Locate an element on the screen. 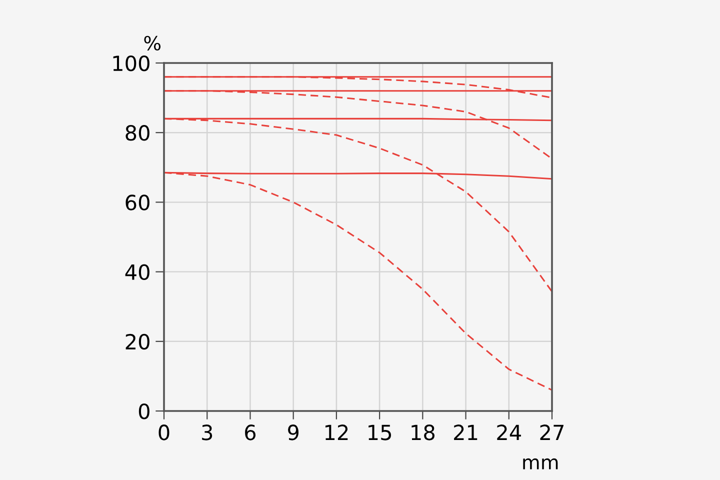 Image resolution: width=720 pixels, height=480 pixels. x-tick-label: 9 is located at coordinates (293, 432).